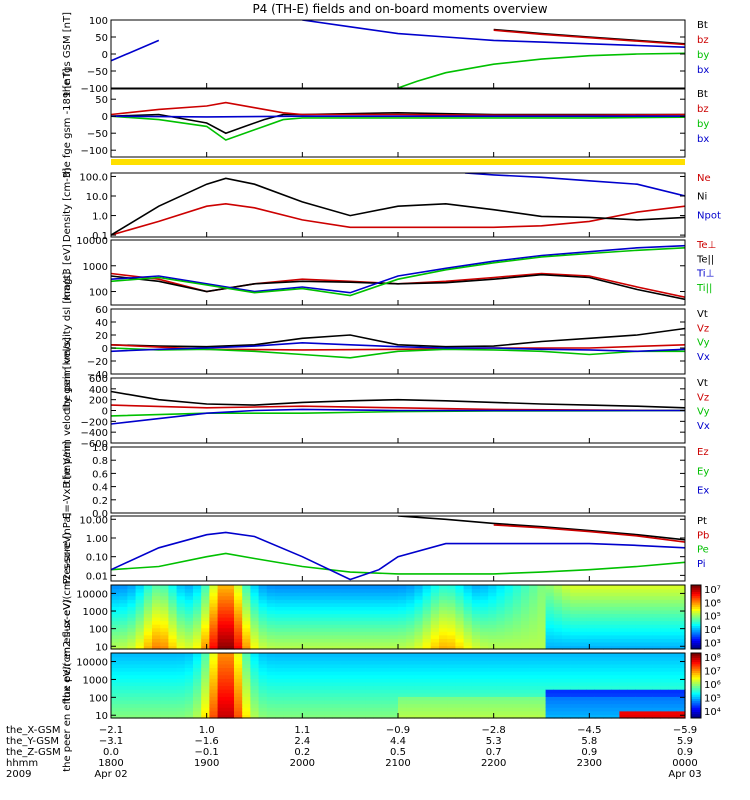  Describe the element at coordinates (97, 576) in the screenshot. I see `y-tick-label: 0.01` at that location.